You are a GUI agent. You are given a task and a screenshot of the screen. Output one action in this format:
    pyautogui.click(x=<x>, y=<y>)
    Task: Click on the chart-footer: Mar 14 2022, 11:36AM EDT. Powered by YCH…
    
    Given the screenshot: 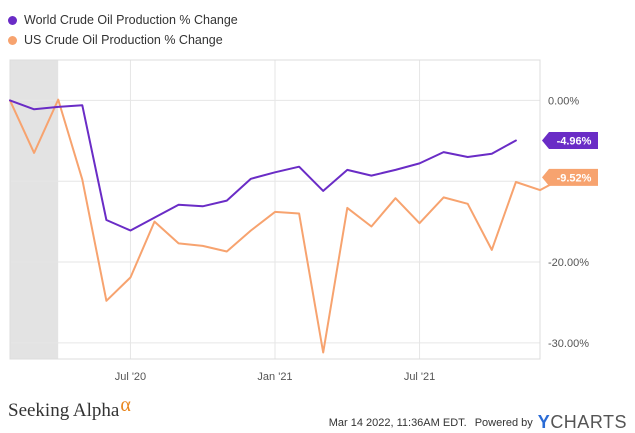 What is the action you would take?
    pyautogui.click(x=478, y=422)
    